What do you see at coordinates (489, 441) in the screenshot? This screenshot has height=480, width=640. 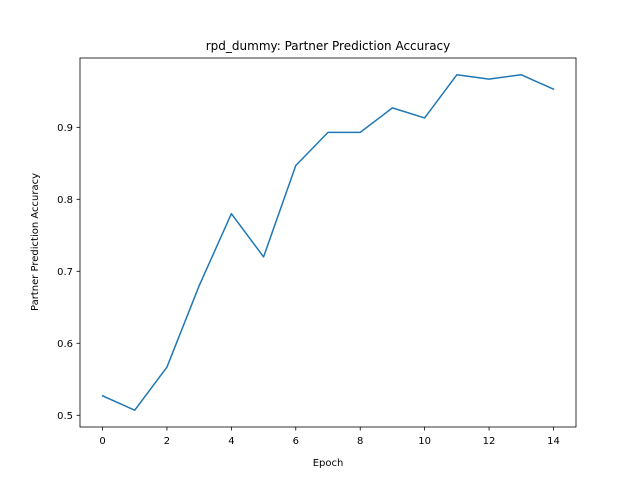 I see `x-tick-label: 12` at bounding box center [489, 441].